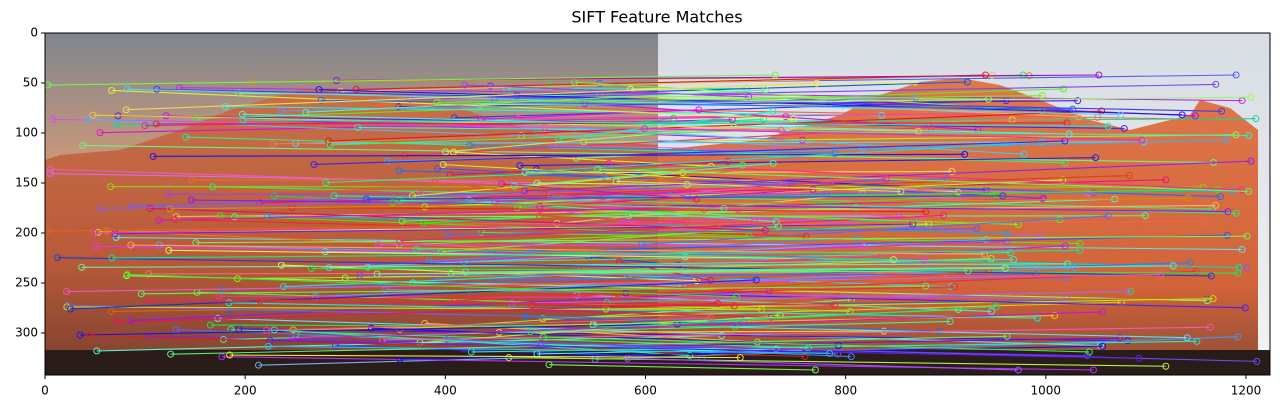  Describe the element at coordinates (26, 333) in the screenshot. I see `y-tick-label: 300` at that location.